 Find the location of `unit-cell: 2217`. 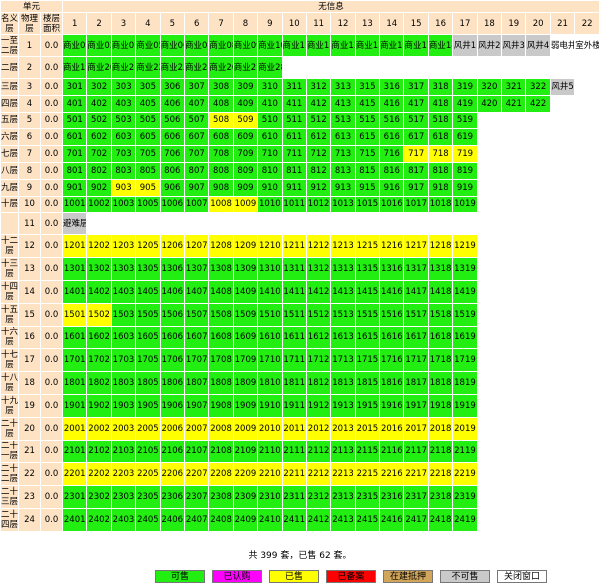

unit-cell: 2217 is located at coordinates (416, 474).